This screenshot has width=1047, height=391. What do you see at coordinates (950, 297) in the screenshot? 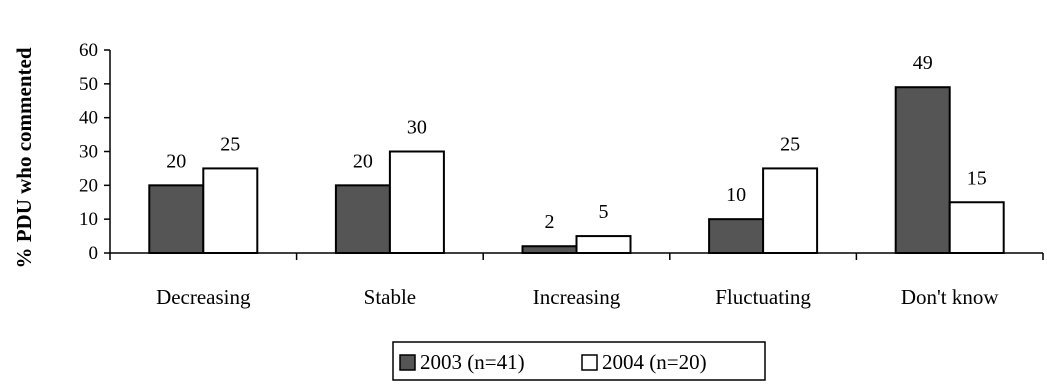
I see `x-category-label: Don't know` at bounding box center [950, 297].